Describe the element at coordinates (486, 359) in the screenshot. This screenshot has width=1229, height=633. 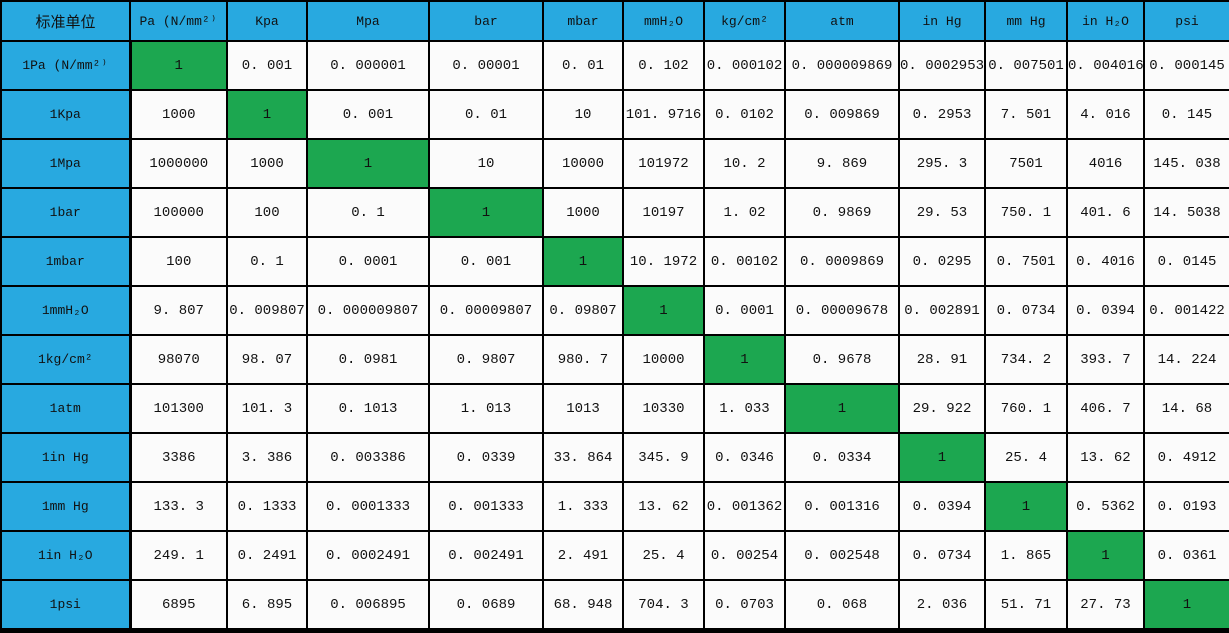
I see `value-cell: 0. 9807` at that location.